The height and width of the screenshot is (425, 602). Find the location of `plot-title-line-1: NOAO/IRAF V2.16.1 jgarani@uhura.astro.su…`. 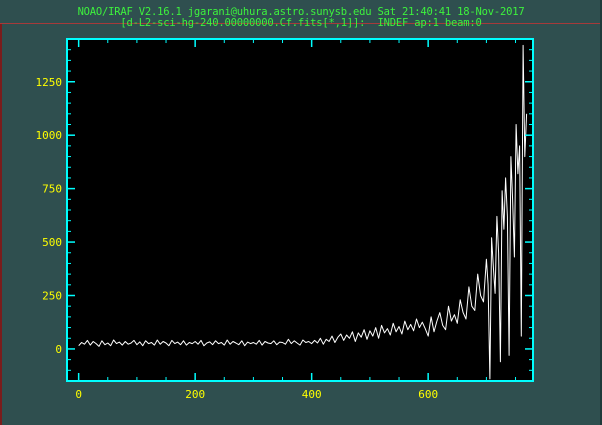

plot-title-line-1: NOAO/IRAF V2.16.1 jgarani@uhura.astro.su… is located at coordinates (301, 12).